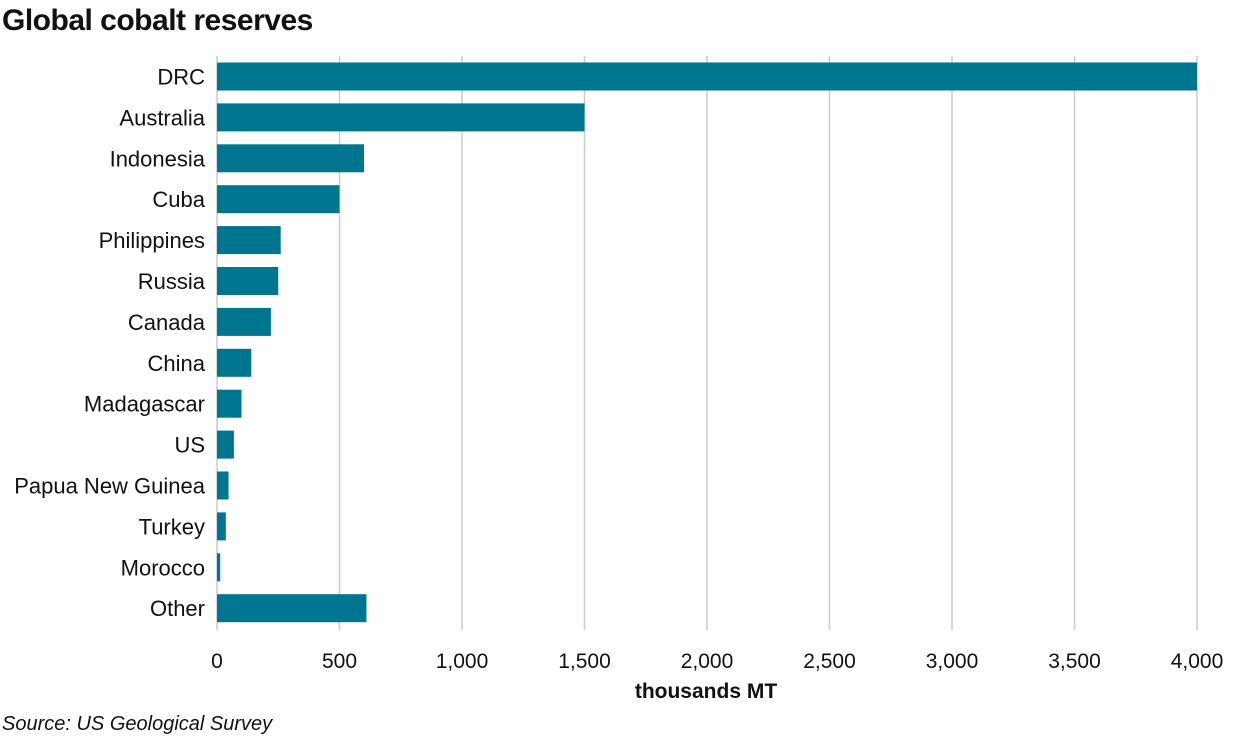  I want to click on x-tick-label: 2,000, so click(707, 661).